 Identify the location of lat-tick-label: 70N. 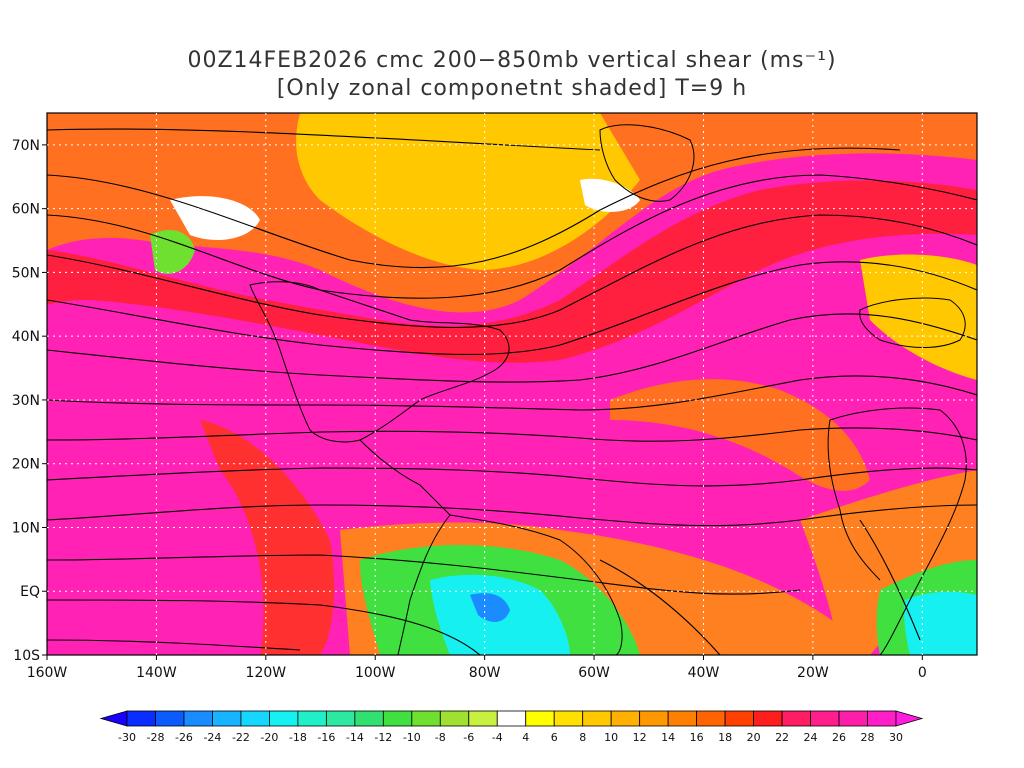
(26, 146).